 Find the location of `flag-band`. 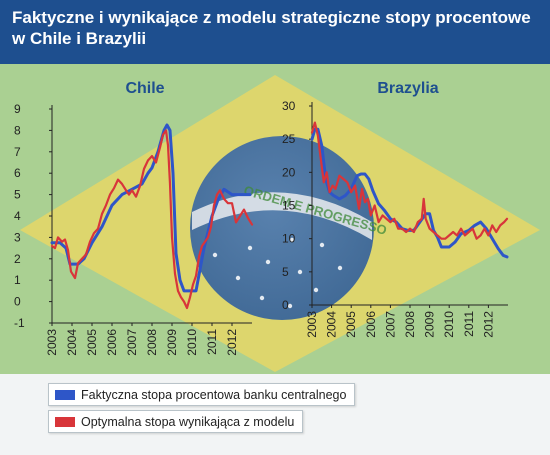

flag-band is located at coordinates (282, 216).